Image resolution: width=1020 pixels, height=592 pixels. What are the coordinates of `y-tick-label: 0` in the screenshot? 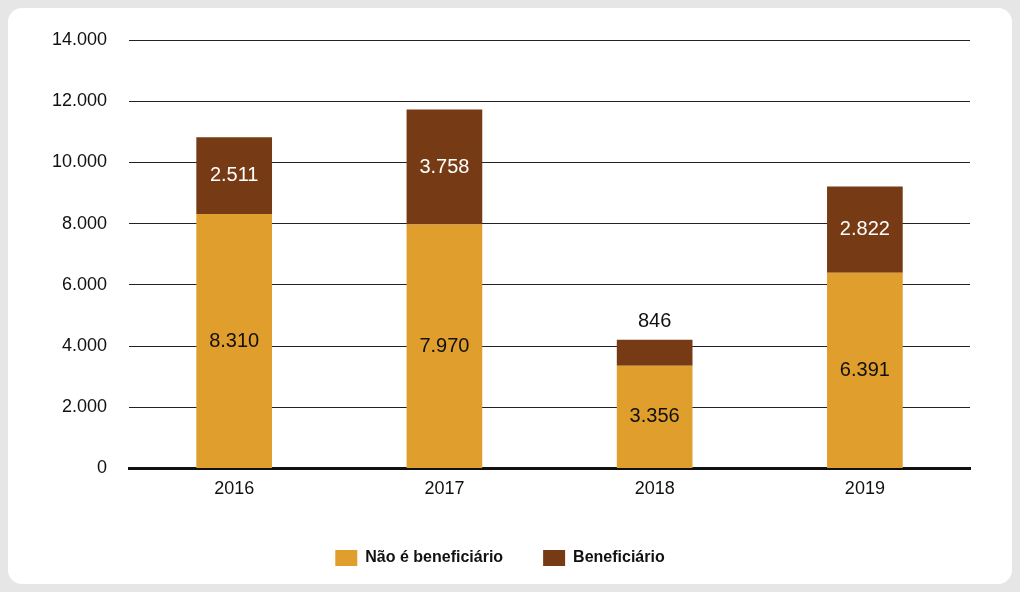 It's located at (102, 467).